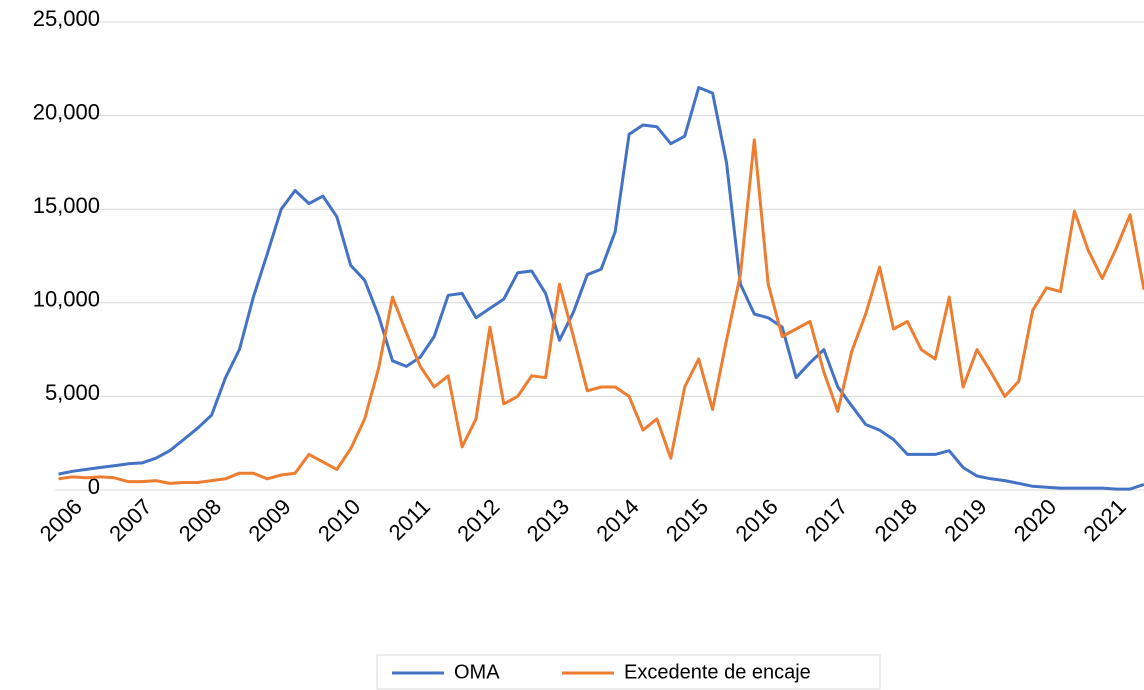 This screenshot has width=1144, height=690. Describe the element at coordinates (717, 672) in the screenshot. I see `legend-label: Excedente de encaje` at that location.